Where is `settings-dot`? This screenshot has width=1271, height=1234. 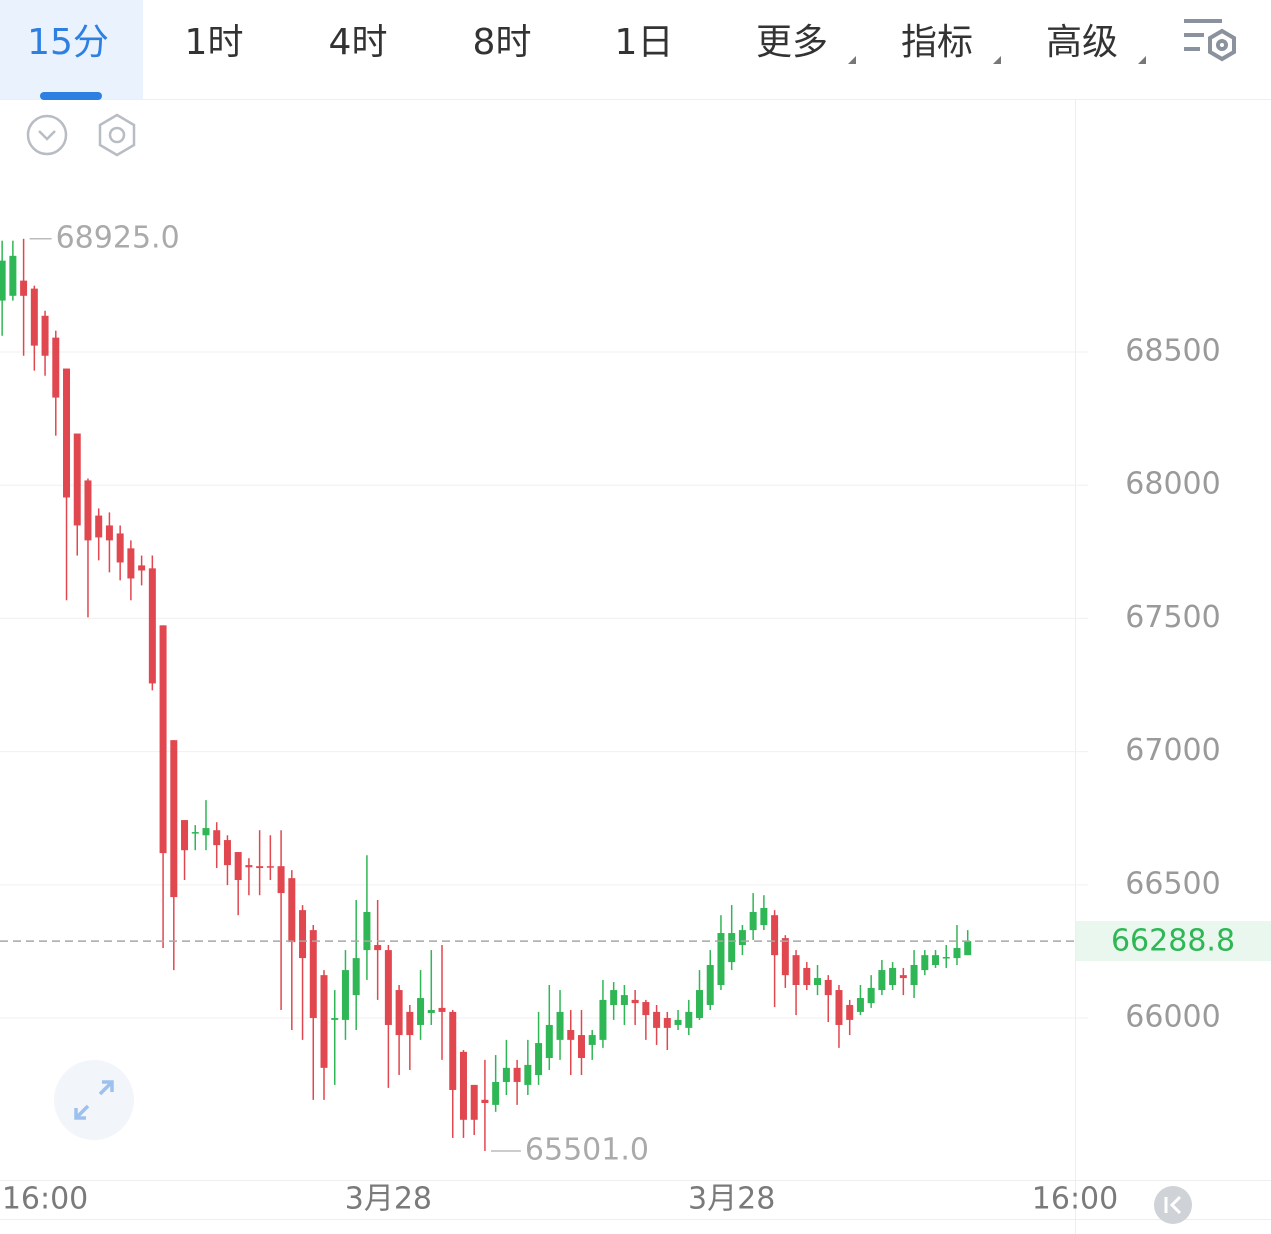
settings-dot is located at coordinates (117, 135).